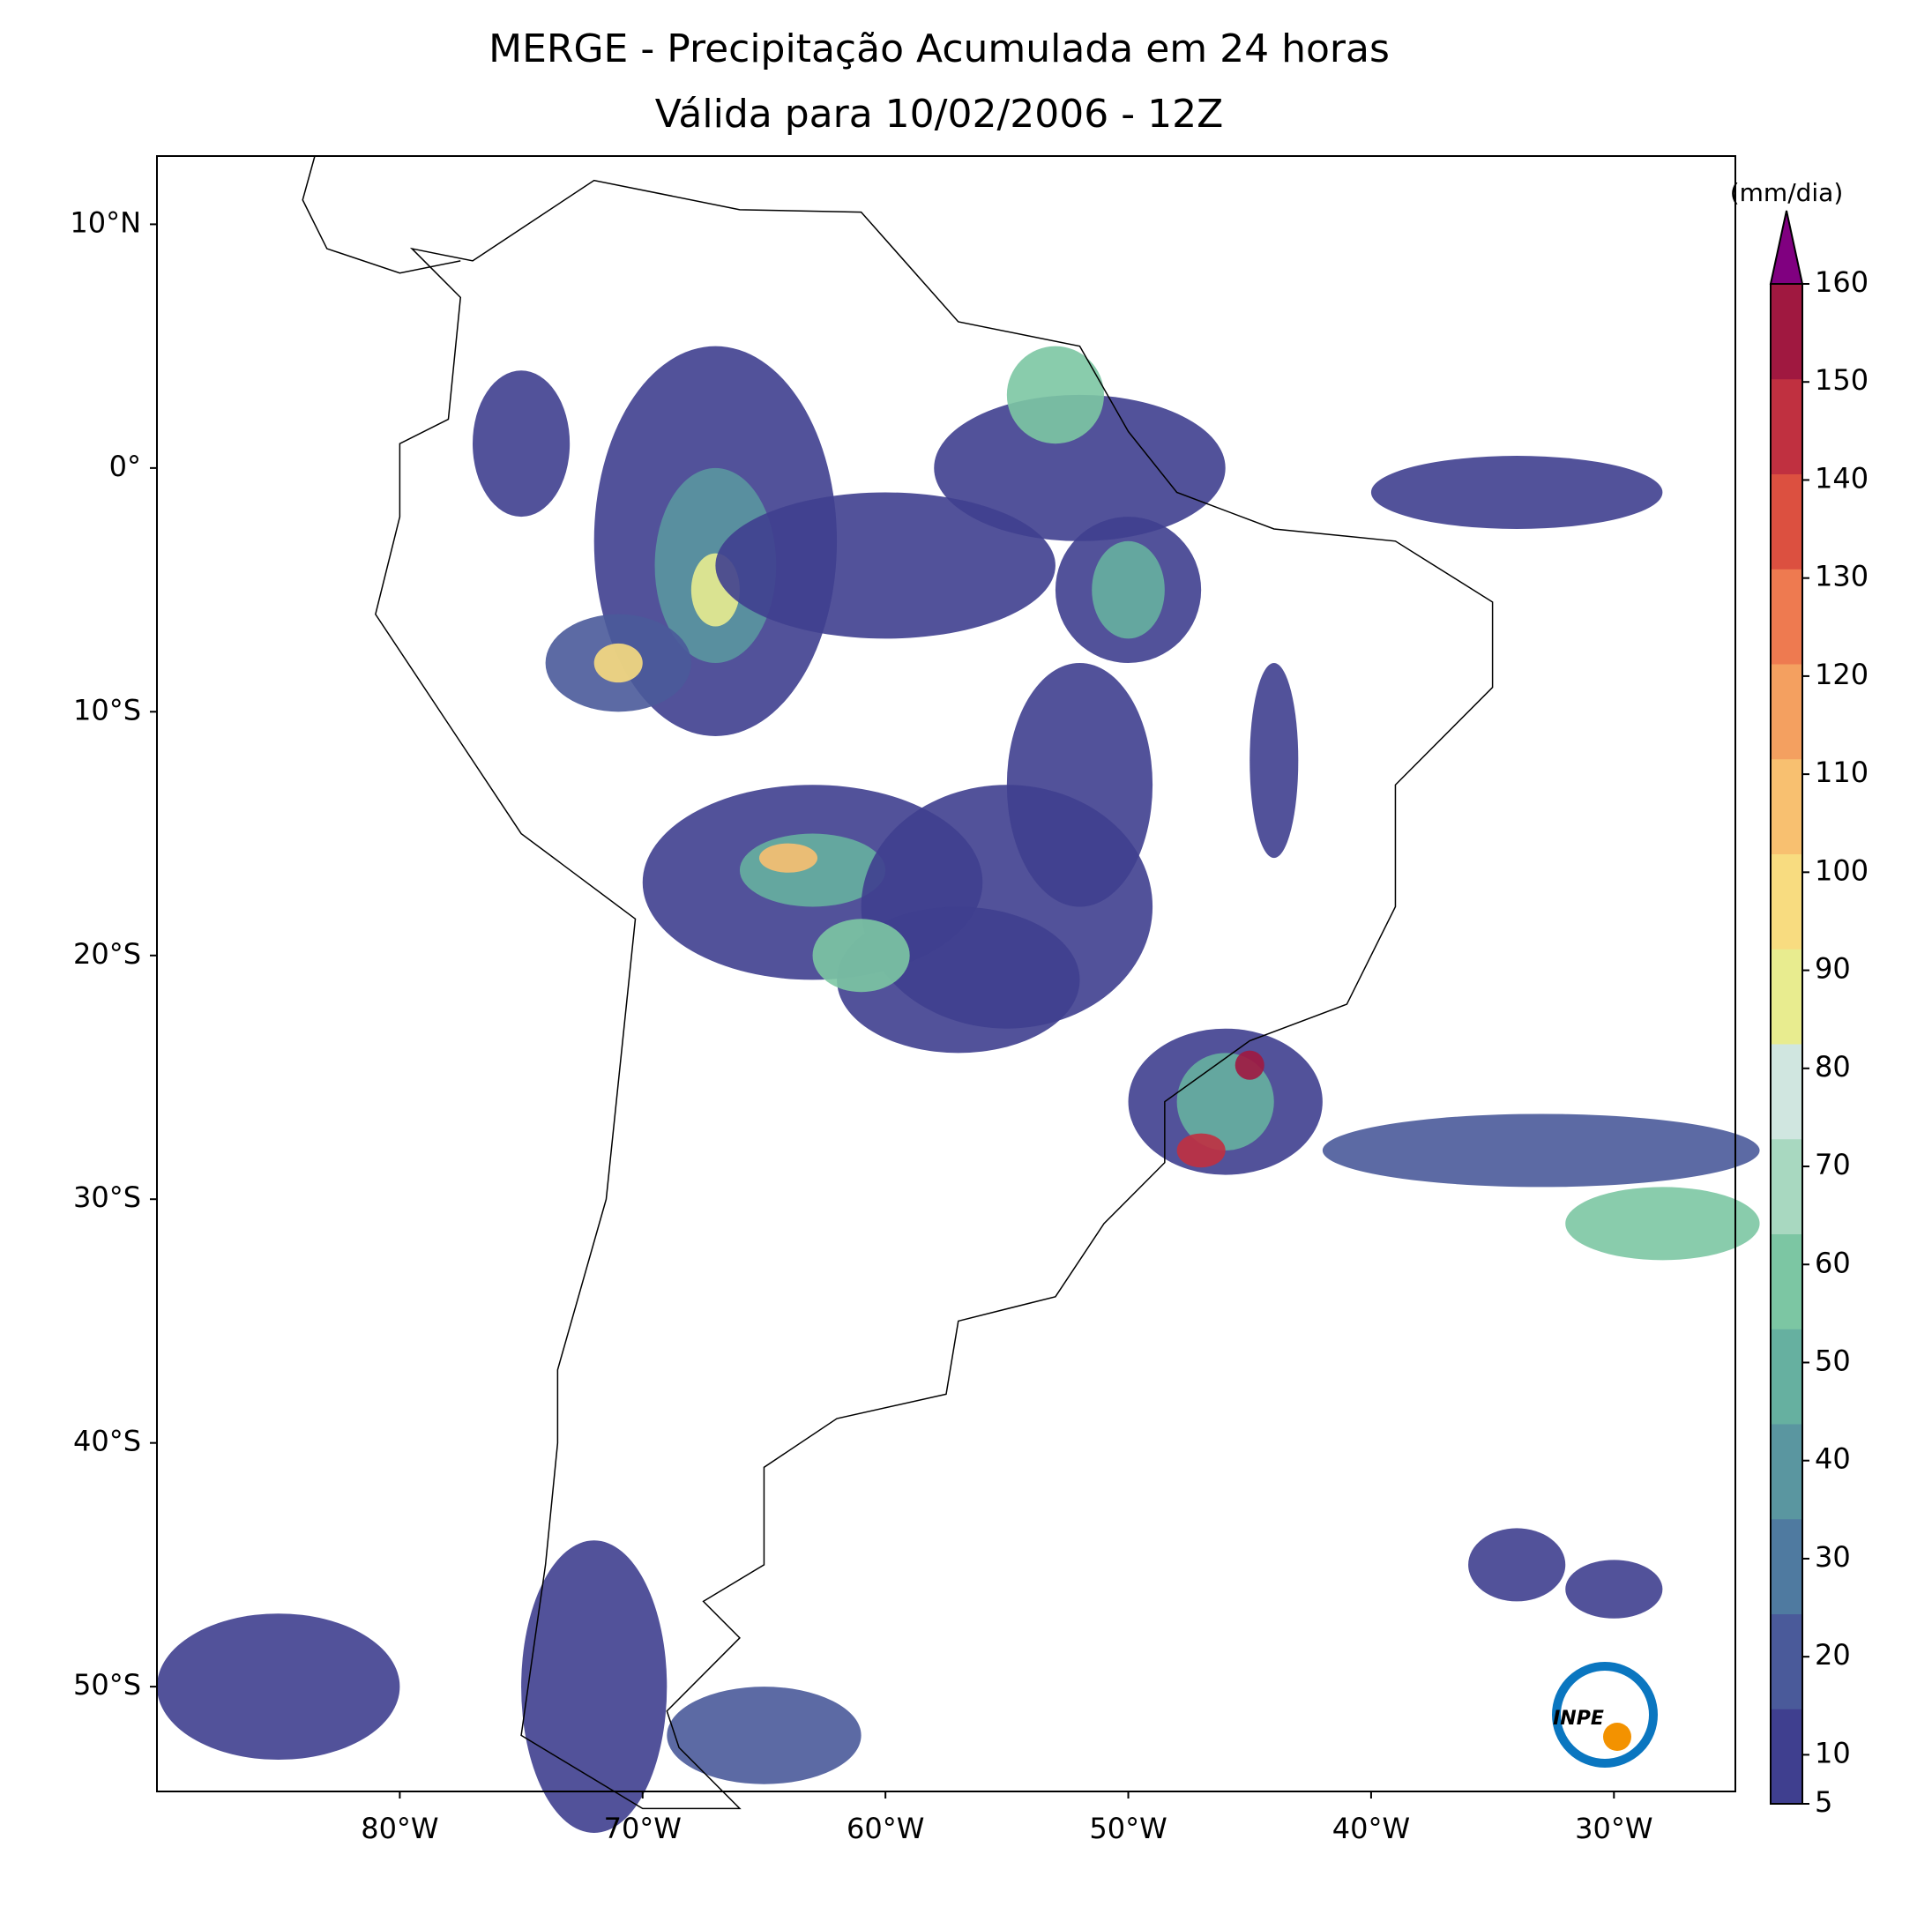 Image resolution: width=1932 pixels, height=1914 pixels. What do you see at coordinates (1578, 1719) in the screenshot?
I see `logo-text: INPE` at bounding box center [1578, 1719].